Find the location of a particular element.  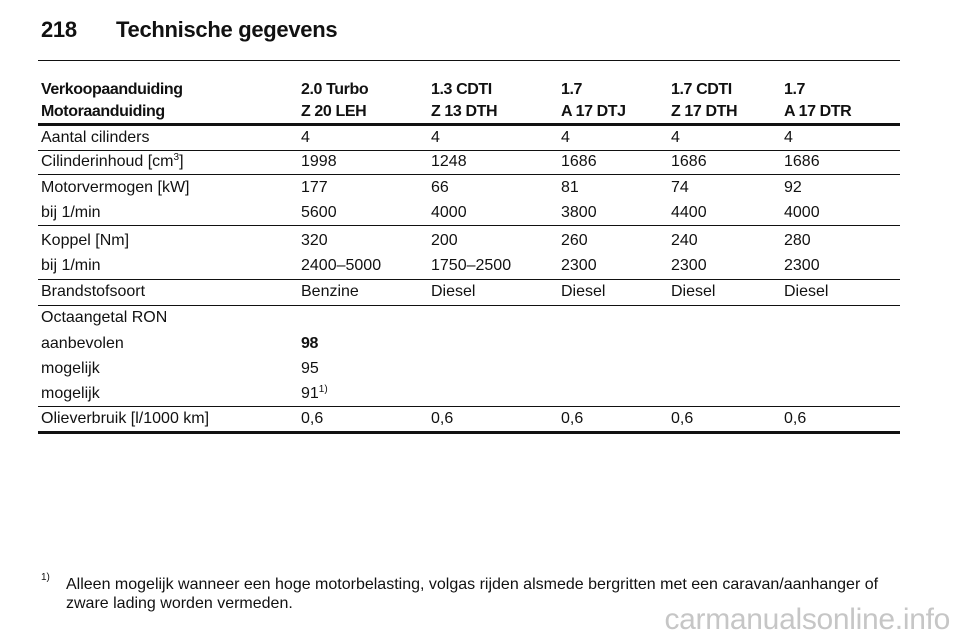

row-label-power-rpm: bij 1/min is located at coordinates (71, 212).